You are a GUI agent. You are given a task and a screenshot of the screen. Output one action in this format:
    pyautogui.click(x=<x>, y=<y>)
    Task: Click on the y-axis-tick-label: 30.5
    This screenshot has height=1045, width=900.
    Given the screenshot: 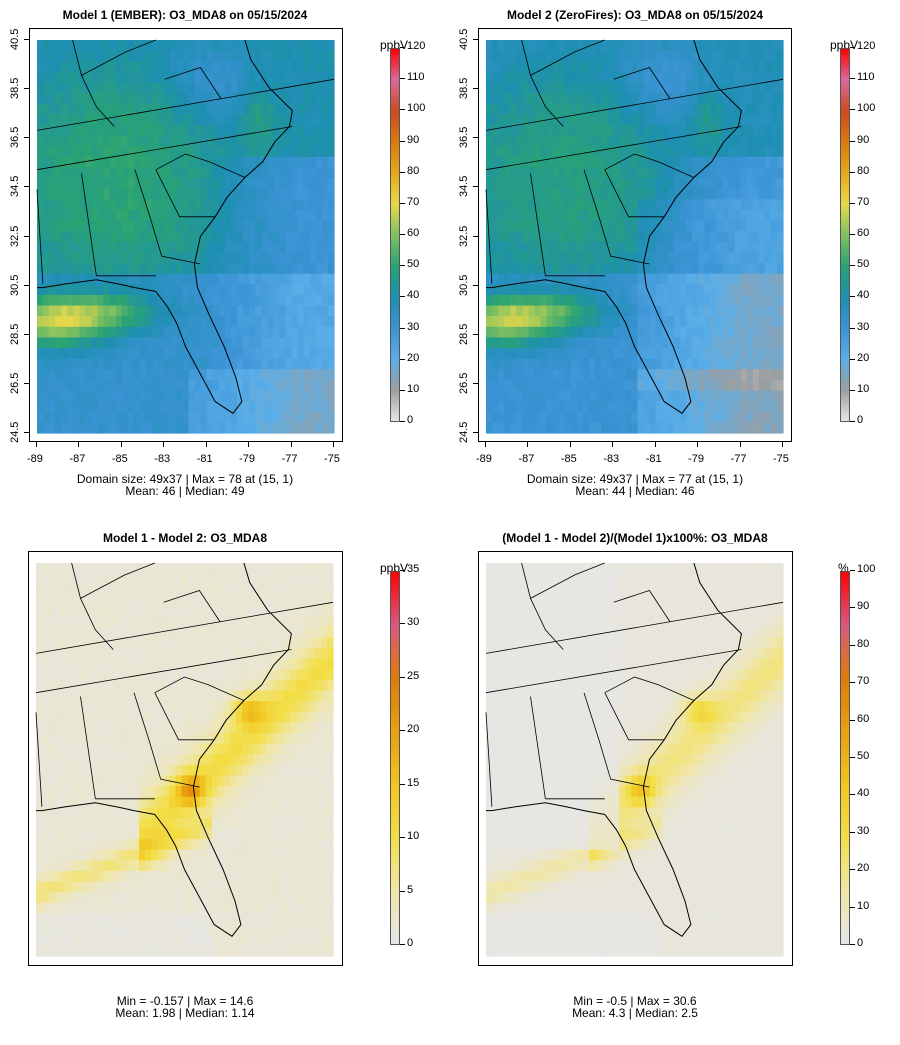 What is the action you would take?
    pyautogui.click(x=464, y=285)
    